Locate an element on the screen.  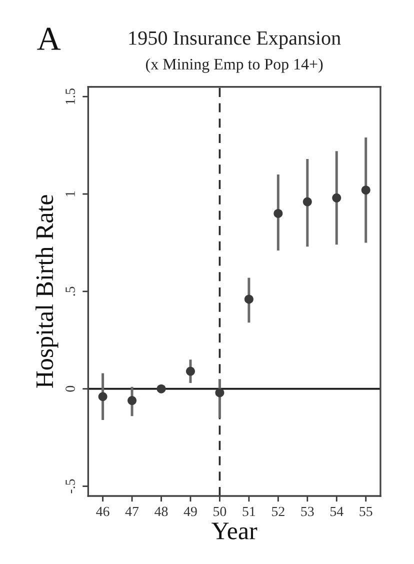
x-tick-label: 50 is located at coordinates (220, 511).